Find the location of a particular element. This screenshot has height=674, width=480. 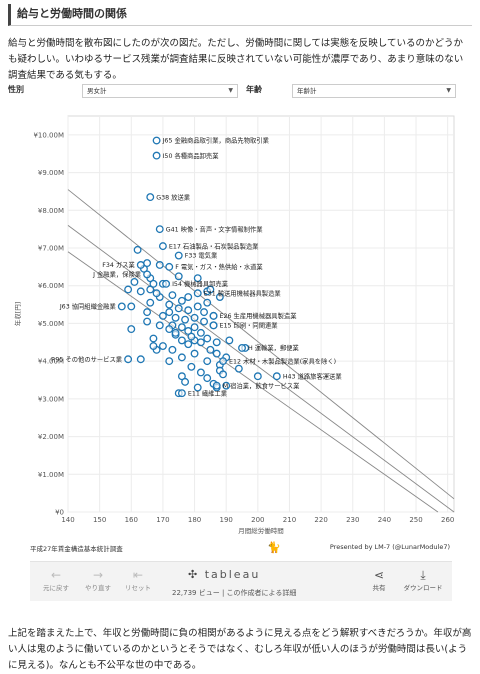

y-tick-label: ¥5.00M is located at coordinates (51, 324).